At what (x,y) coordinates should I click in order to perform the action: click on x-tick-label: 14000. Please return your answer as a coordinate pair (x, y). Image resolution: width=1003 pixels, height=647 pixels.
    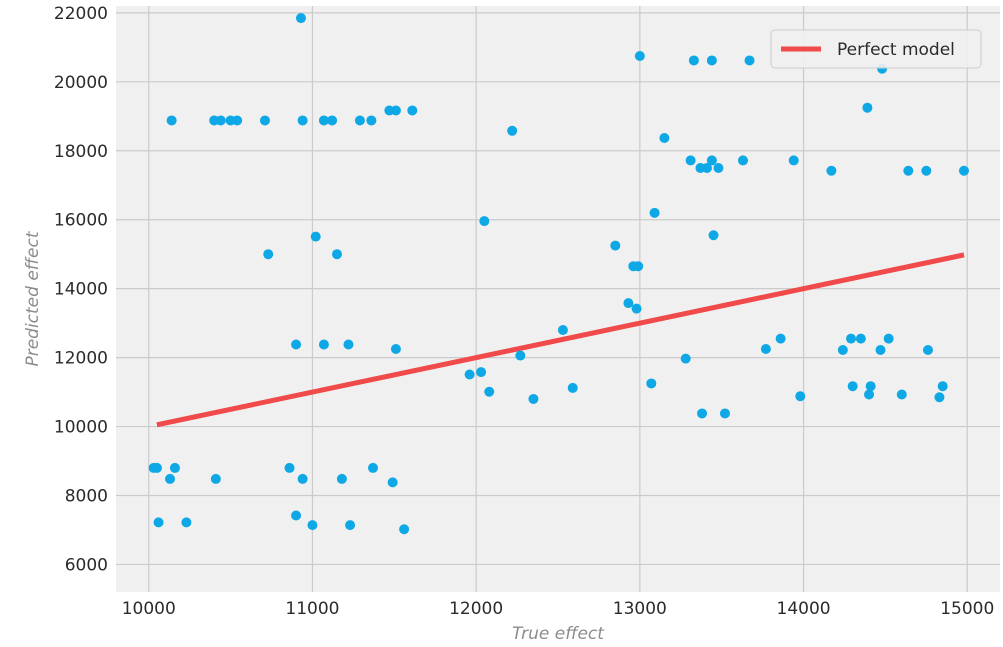
    Looking at the image, I should click on (804, 609).